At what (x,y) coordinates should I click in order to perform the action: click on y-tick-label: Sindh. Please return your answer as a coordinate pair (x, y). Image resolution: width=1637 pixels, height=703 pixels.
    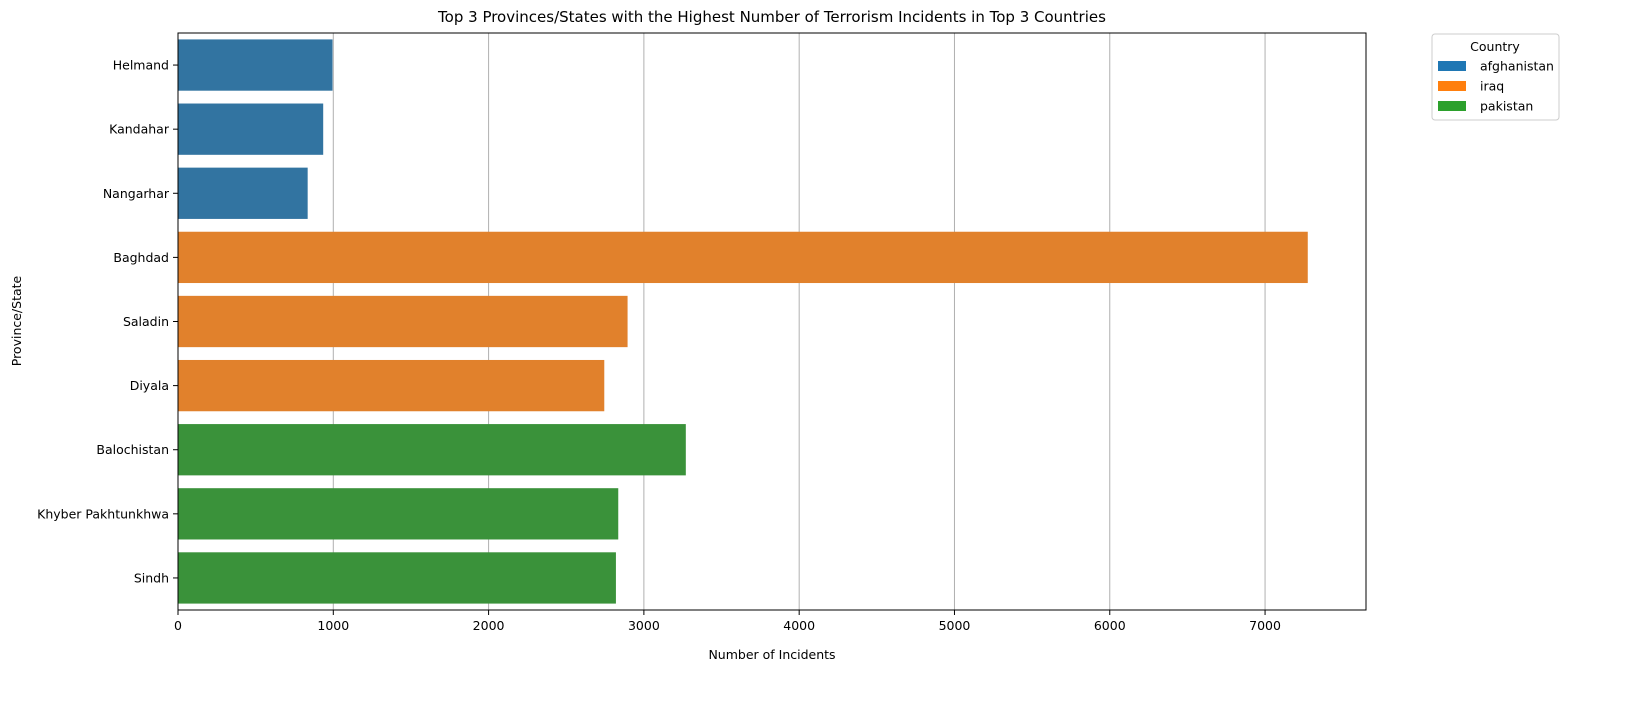
    Looking at the image, I should click on (151, 577).